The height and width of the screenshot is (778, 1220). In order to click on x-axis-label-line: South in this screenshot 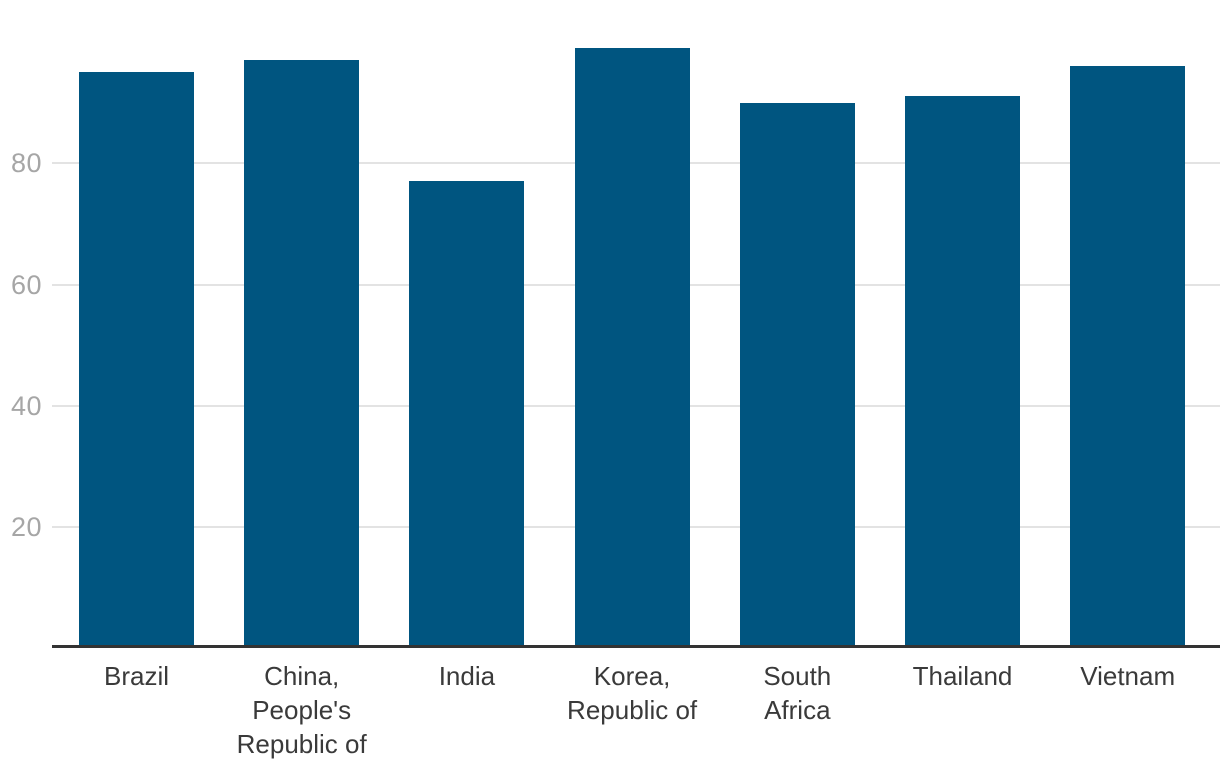, I will do `click(797, 676)`.